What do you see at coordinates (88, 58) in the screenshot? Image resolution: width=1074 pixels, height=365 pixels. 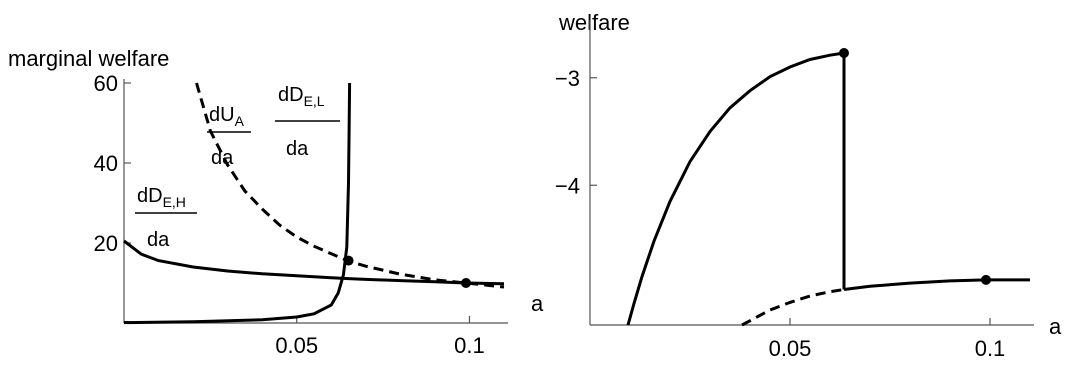 I see `left-y-axis-label: marginal welfare` at bounding box center [88, 58].